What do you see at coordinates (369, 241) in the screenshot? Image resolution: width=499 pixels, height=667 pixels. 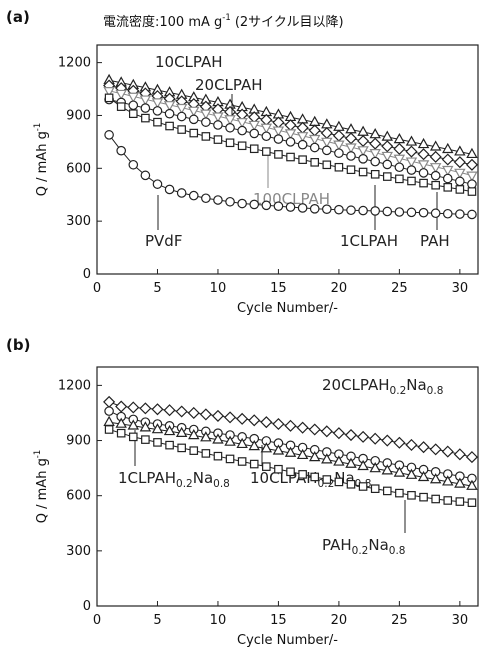 I see `series-label: 1CLPAH` at bounding box center [369, 241].